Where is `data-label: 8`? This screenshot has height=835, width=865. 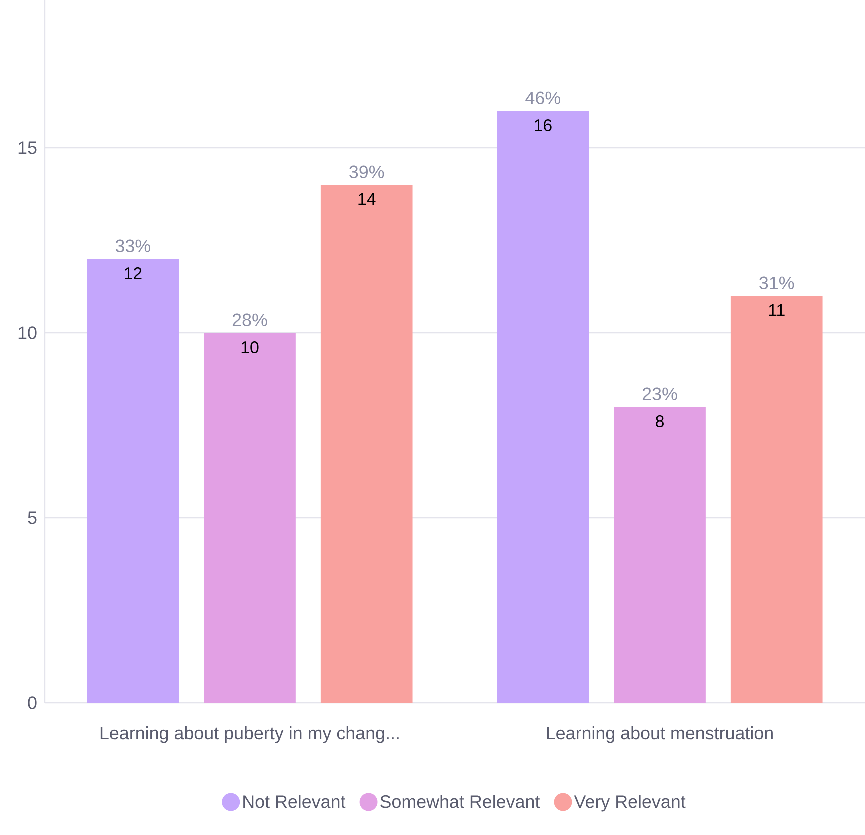 data-label: 8 is located at coordinates (660, 422).